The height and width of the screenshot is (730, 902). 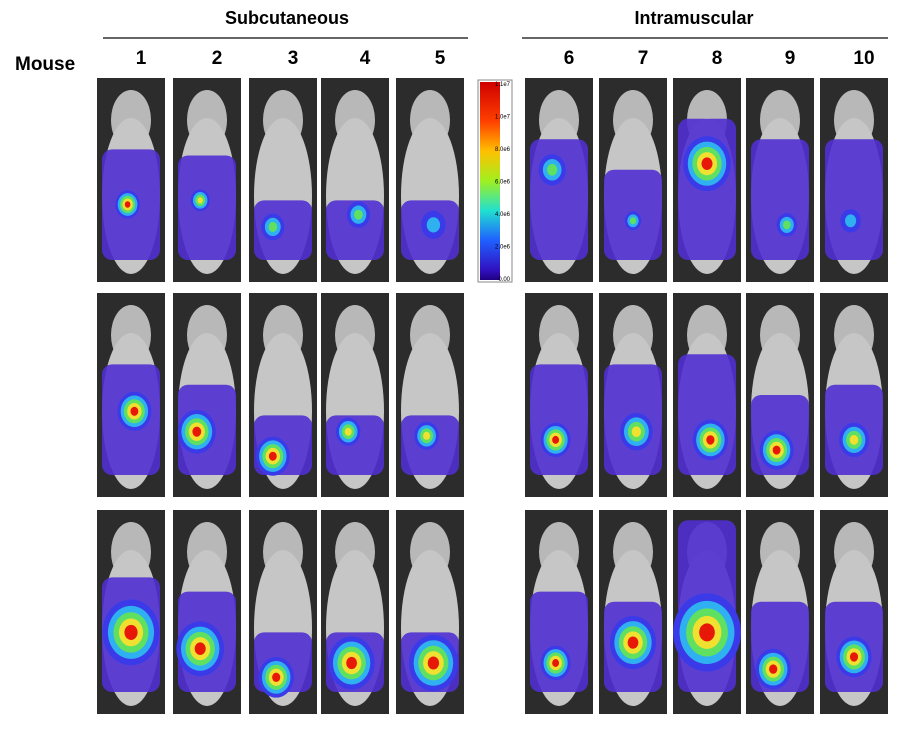 What do you see at coordinates (503, 118) in the screenshot?
I see `colorbar-label: 1.0e7` at bounding box center [503, 118].